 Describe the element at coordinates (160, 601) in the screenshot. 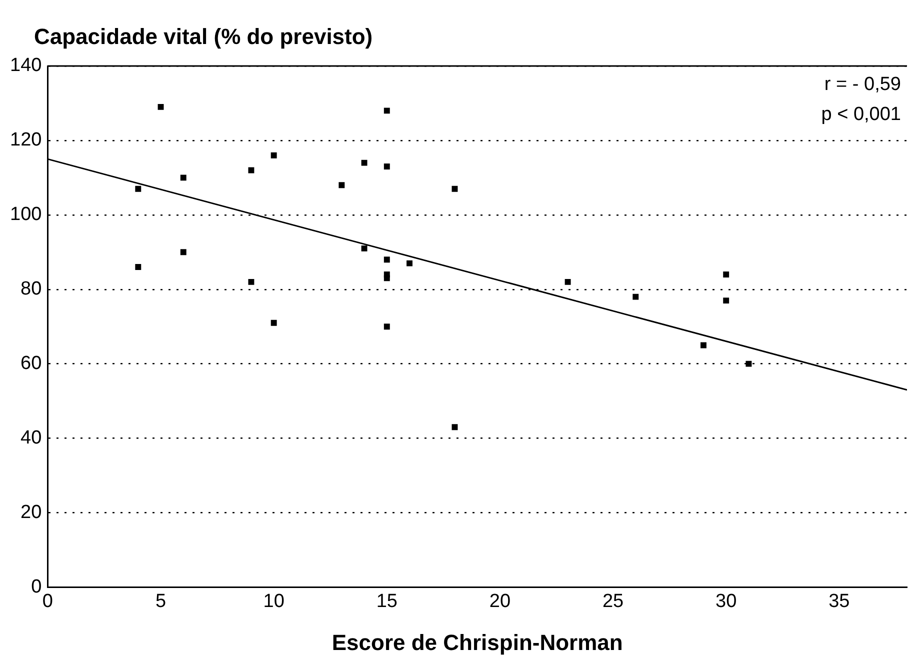

I see `x-tick-label: 5` at that location.